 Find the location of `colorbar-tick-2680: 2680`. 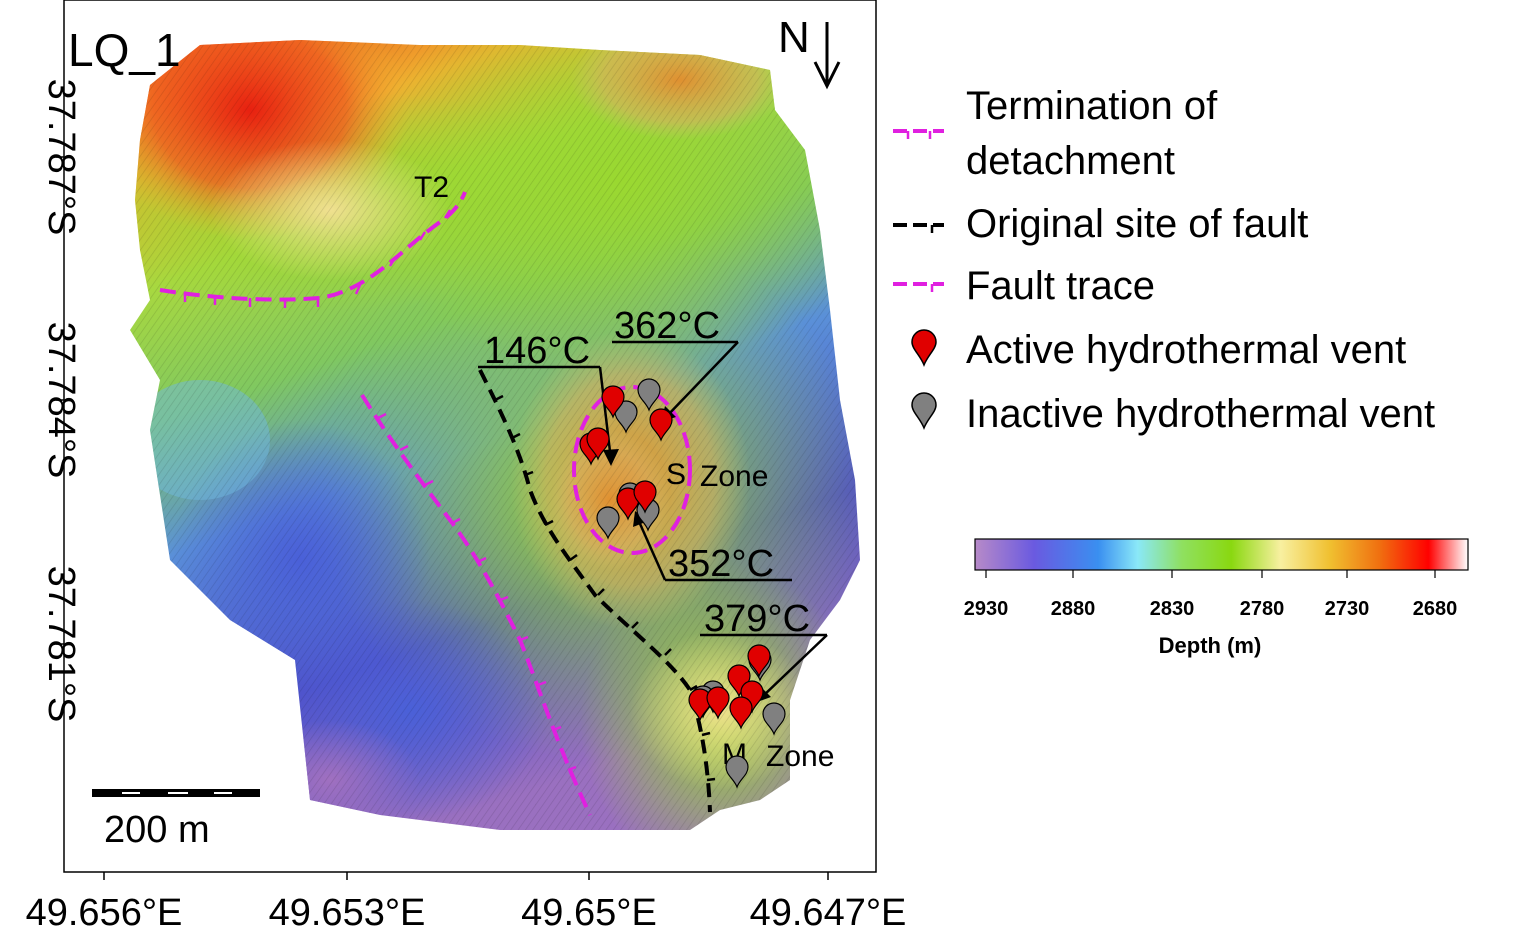

colorbar-tick-2680: 2680 is located at coordinates (1435, 609).